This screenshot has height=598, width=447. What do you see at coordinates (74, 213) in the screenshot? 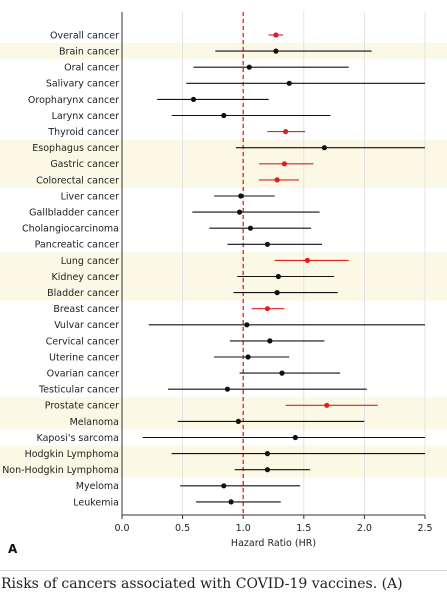
I see `row-label: Gallbladder cancer` at bounding box center [74, 213].